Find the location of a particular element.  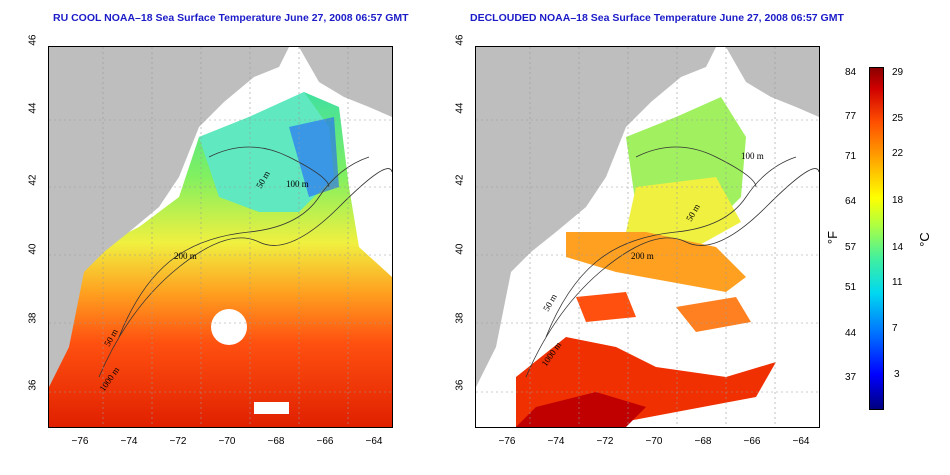

left-contour-label-100m: 100 m is located at coordinates (297, 184).